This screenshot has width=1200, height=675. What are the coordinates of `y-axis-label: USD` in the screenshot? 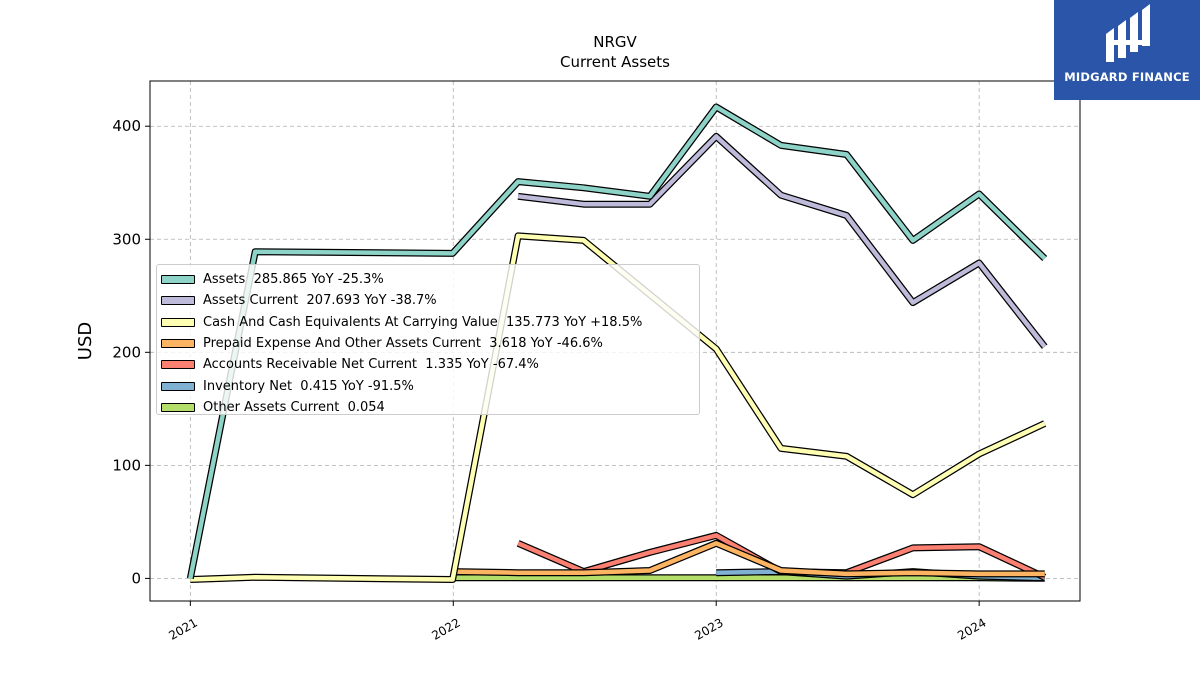 It's located at (85, 341).